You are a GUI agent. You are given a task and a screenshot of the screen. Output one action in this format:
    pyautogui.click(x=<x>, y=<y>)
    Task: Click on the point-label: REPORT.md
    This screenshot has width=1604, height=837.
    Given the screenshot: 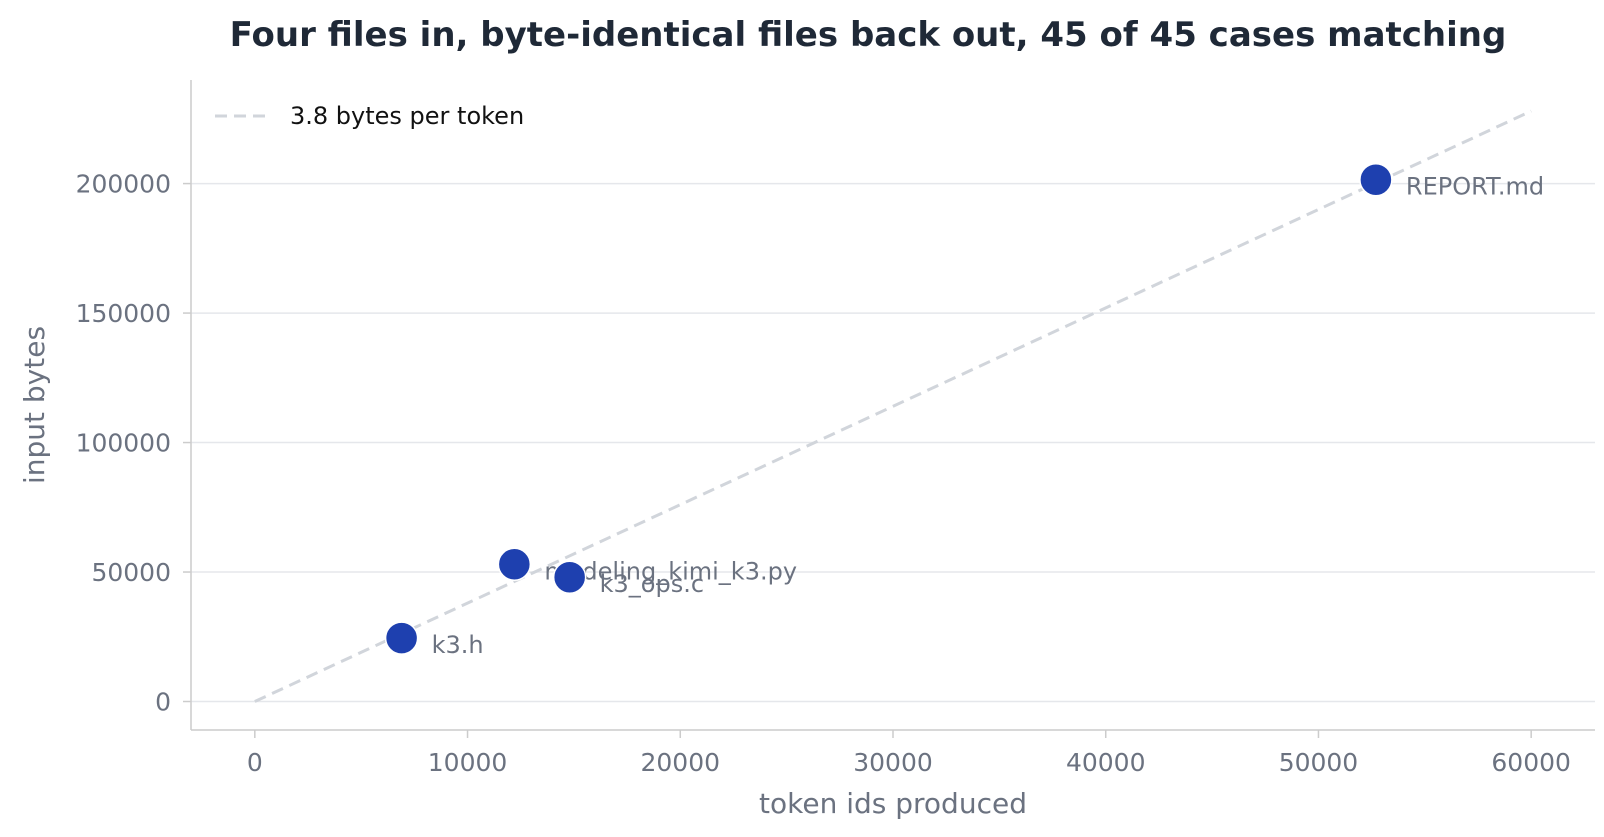 What is the action you would take?
    pyautogui.click(x=1475, y=187)
    